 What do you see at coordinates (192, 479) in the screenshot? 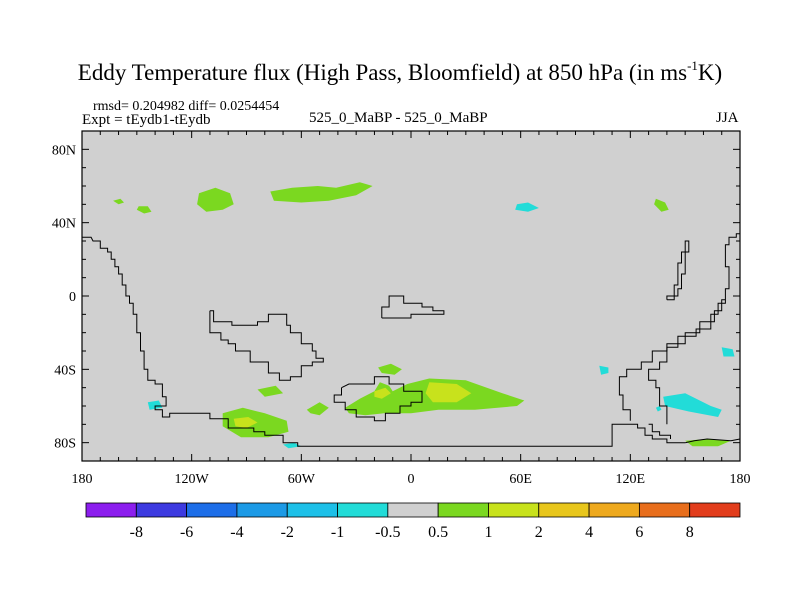
I see `x-tick-label: 120W` at bounding box center [192, 479].